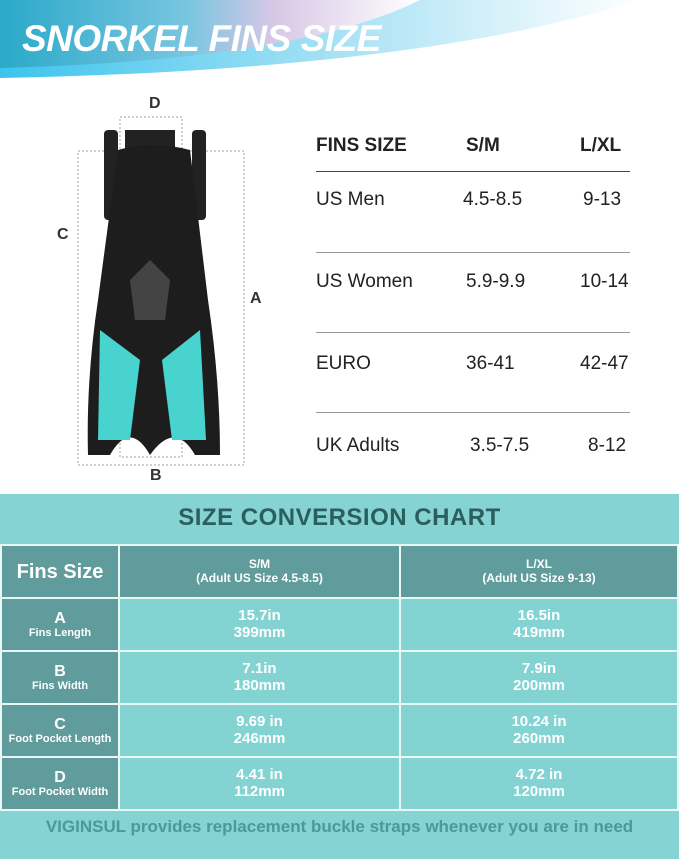 This screenshot has height=859, width=679. Describe the element at coordinates (539, 564) in the screenshot. I see `lxl-label: L/XL` at that location.